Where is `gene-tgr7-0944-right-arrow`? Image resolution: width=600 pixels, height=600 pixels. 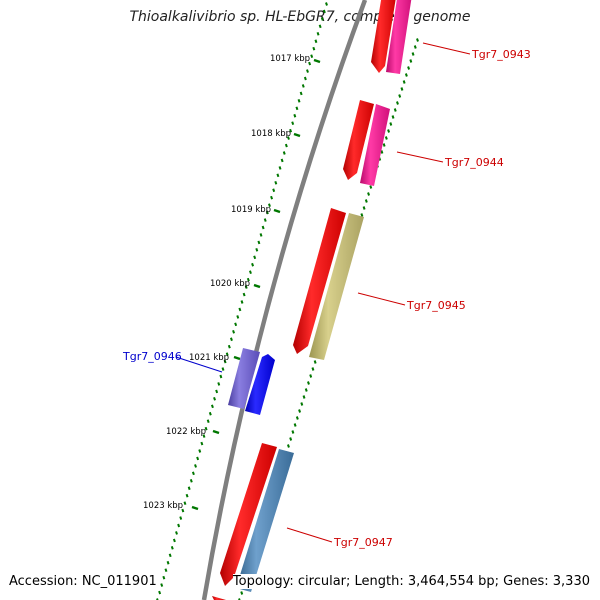 gene-tgr7-0944-right-arrow is located at coordinates (375, 145).